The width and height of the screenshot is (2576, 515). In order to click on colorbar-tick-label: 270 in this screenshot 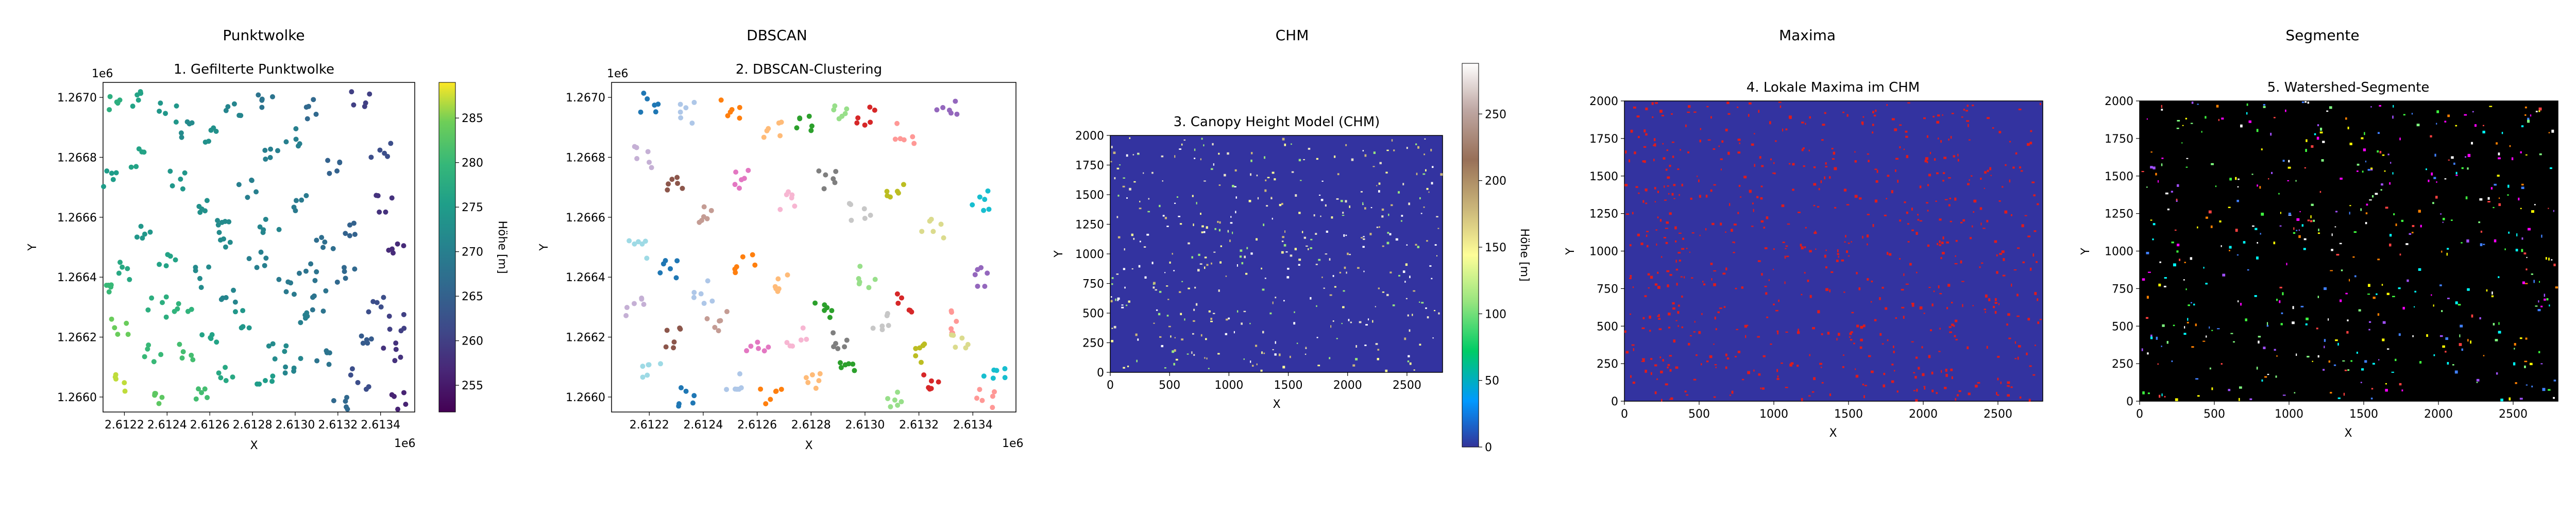, I will do `click(472, 253)`.